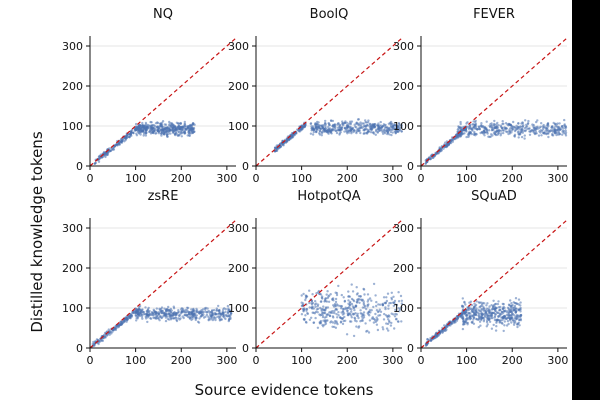  I want to click on y-tick-label: 200, so click(403, 86).